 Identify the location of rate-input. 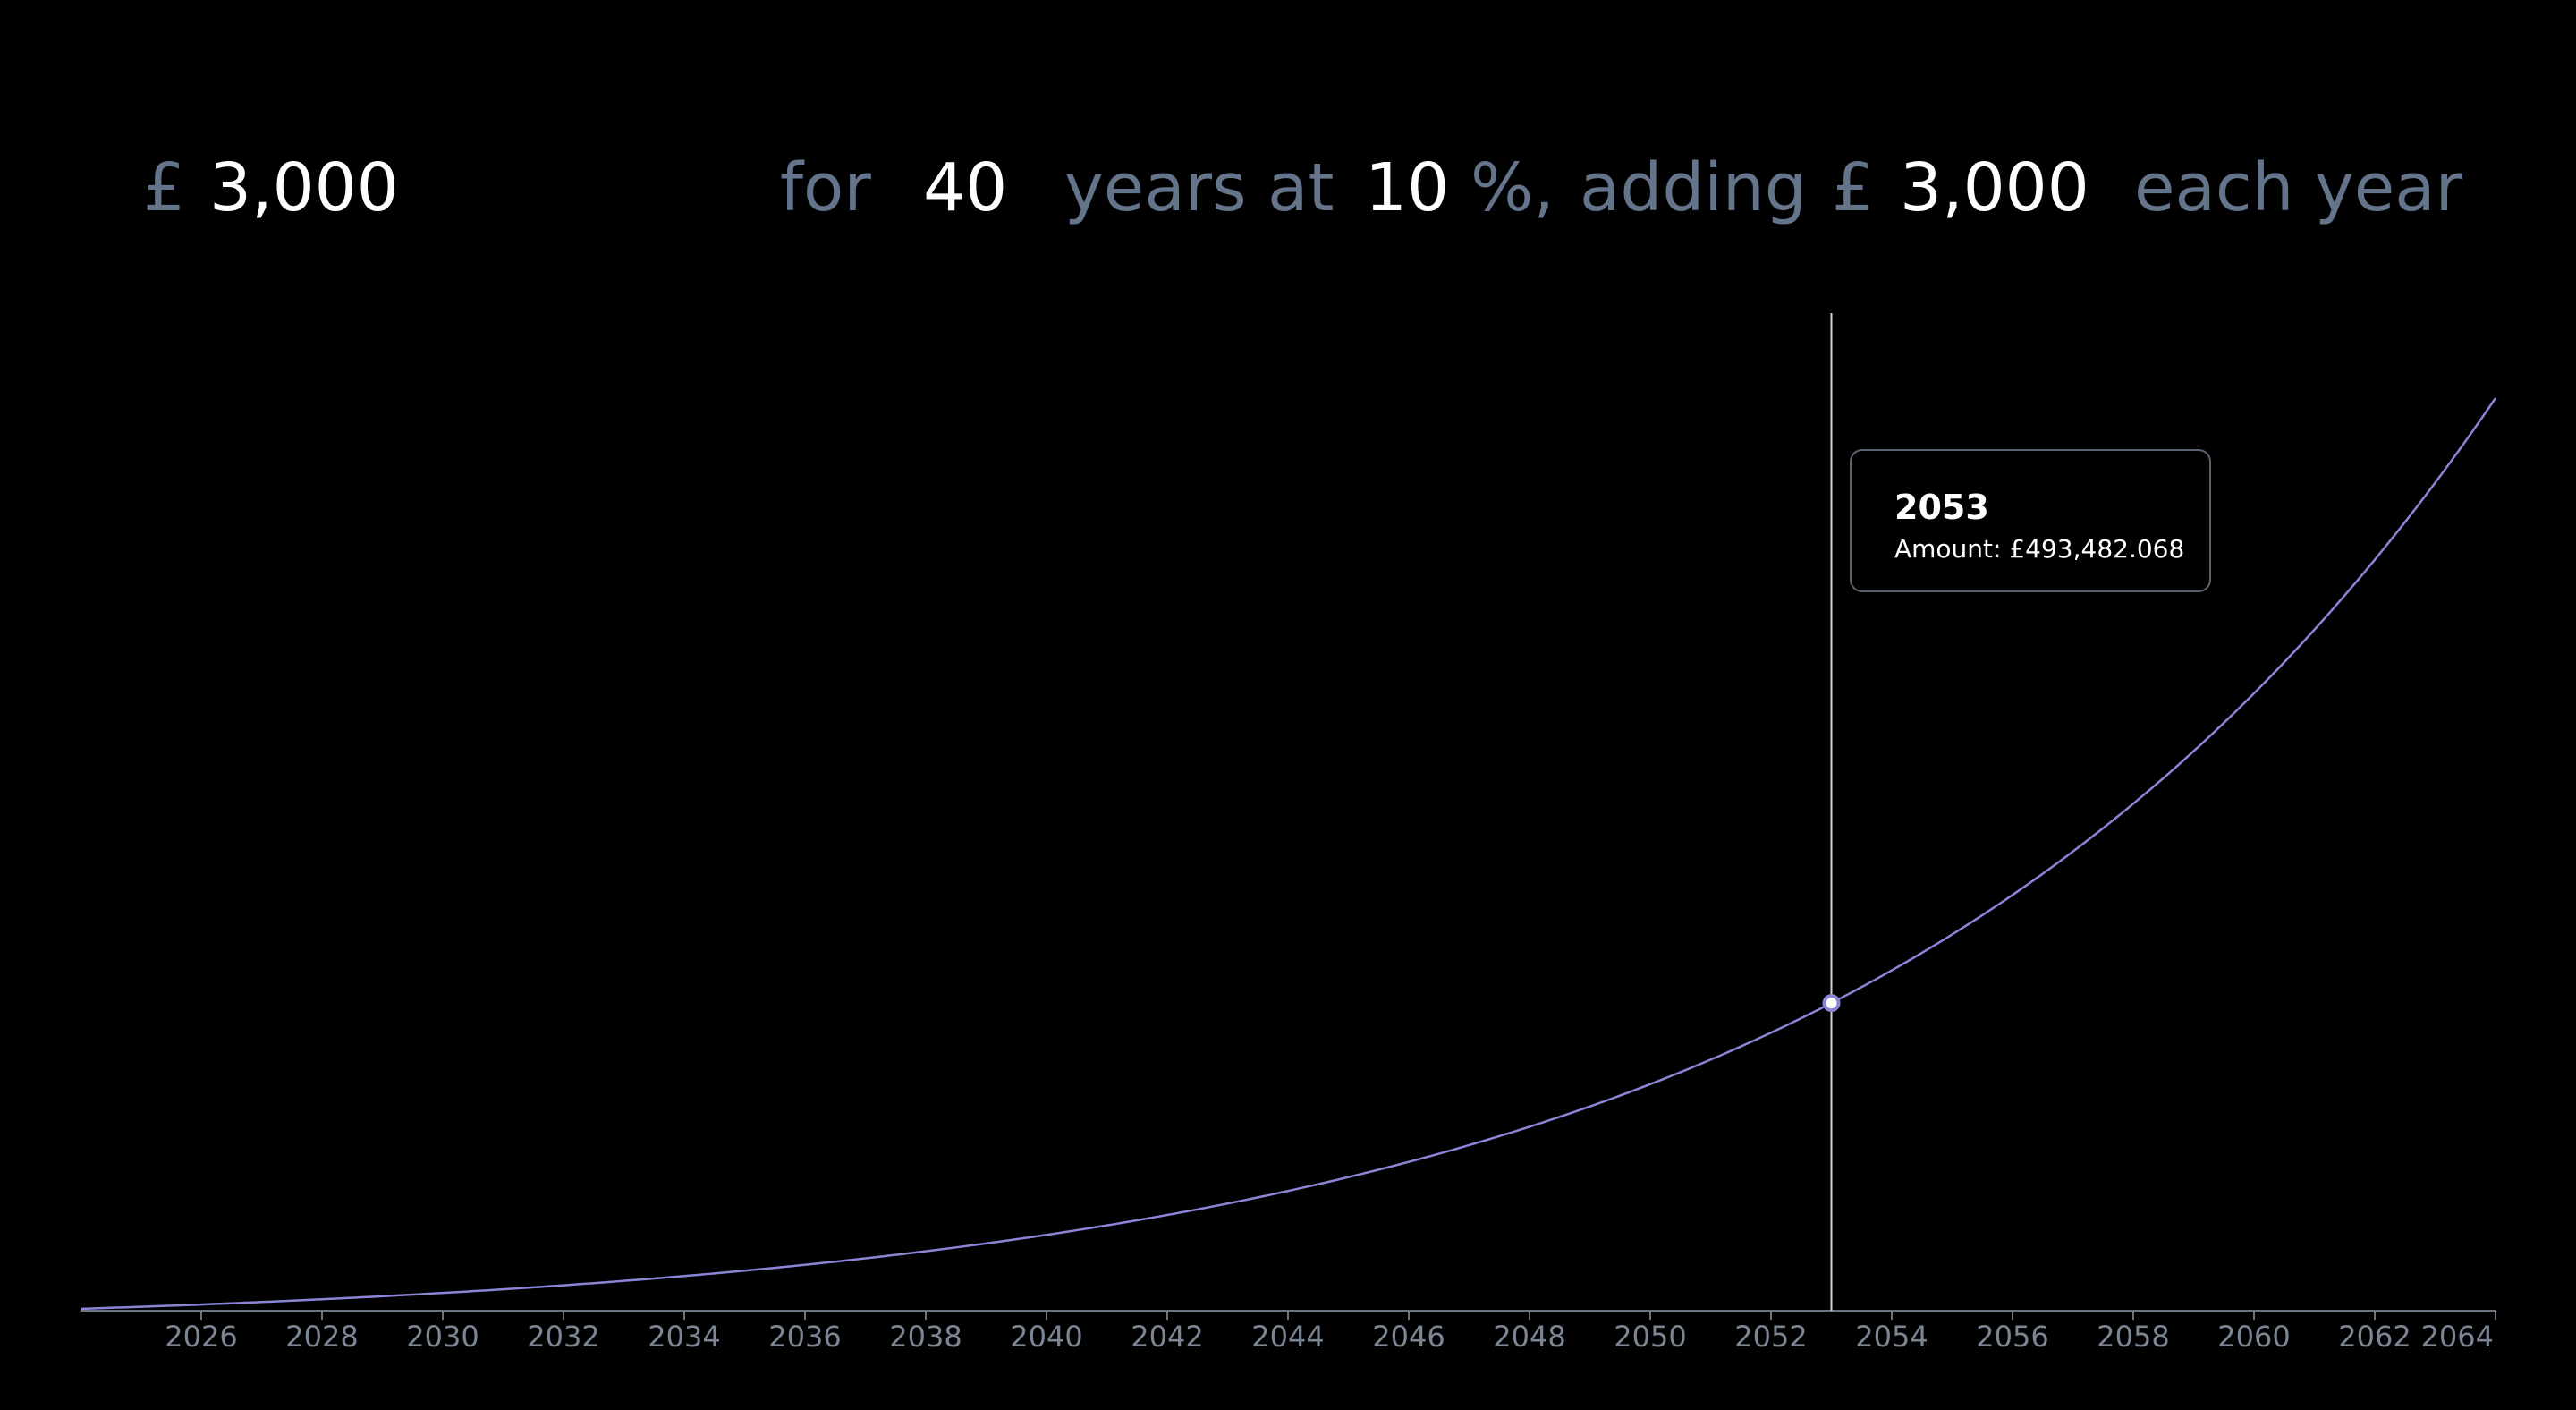
(1414, 188).